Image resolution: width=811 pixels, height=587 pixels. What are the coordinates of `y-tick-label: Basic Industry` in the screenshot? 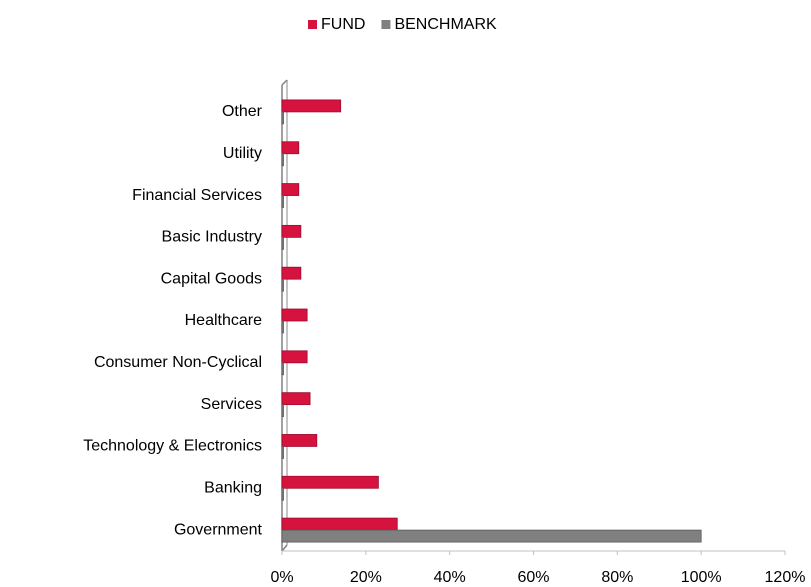 It's located at (212, 237).